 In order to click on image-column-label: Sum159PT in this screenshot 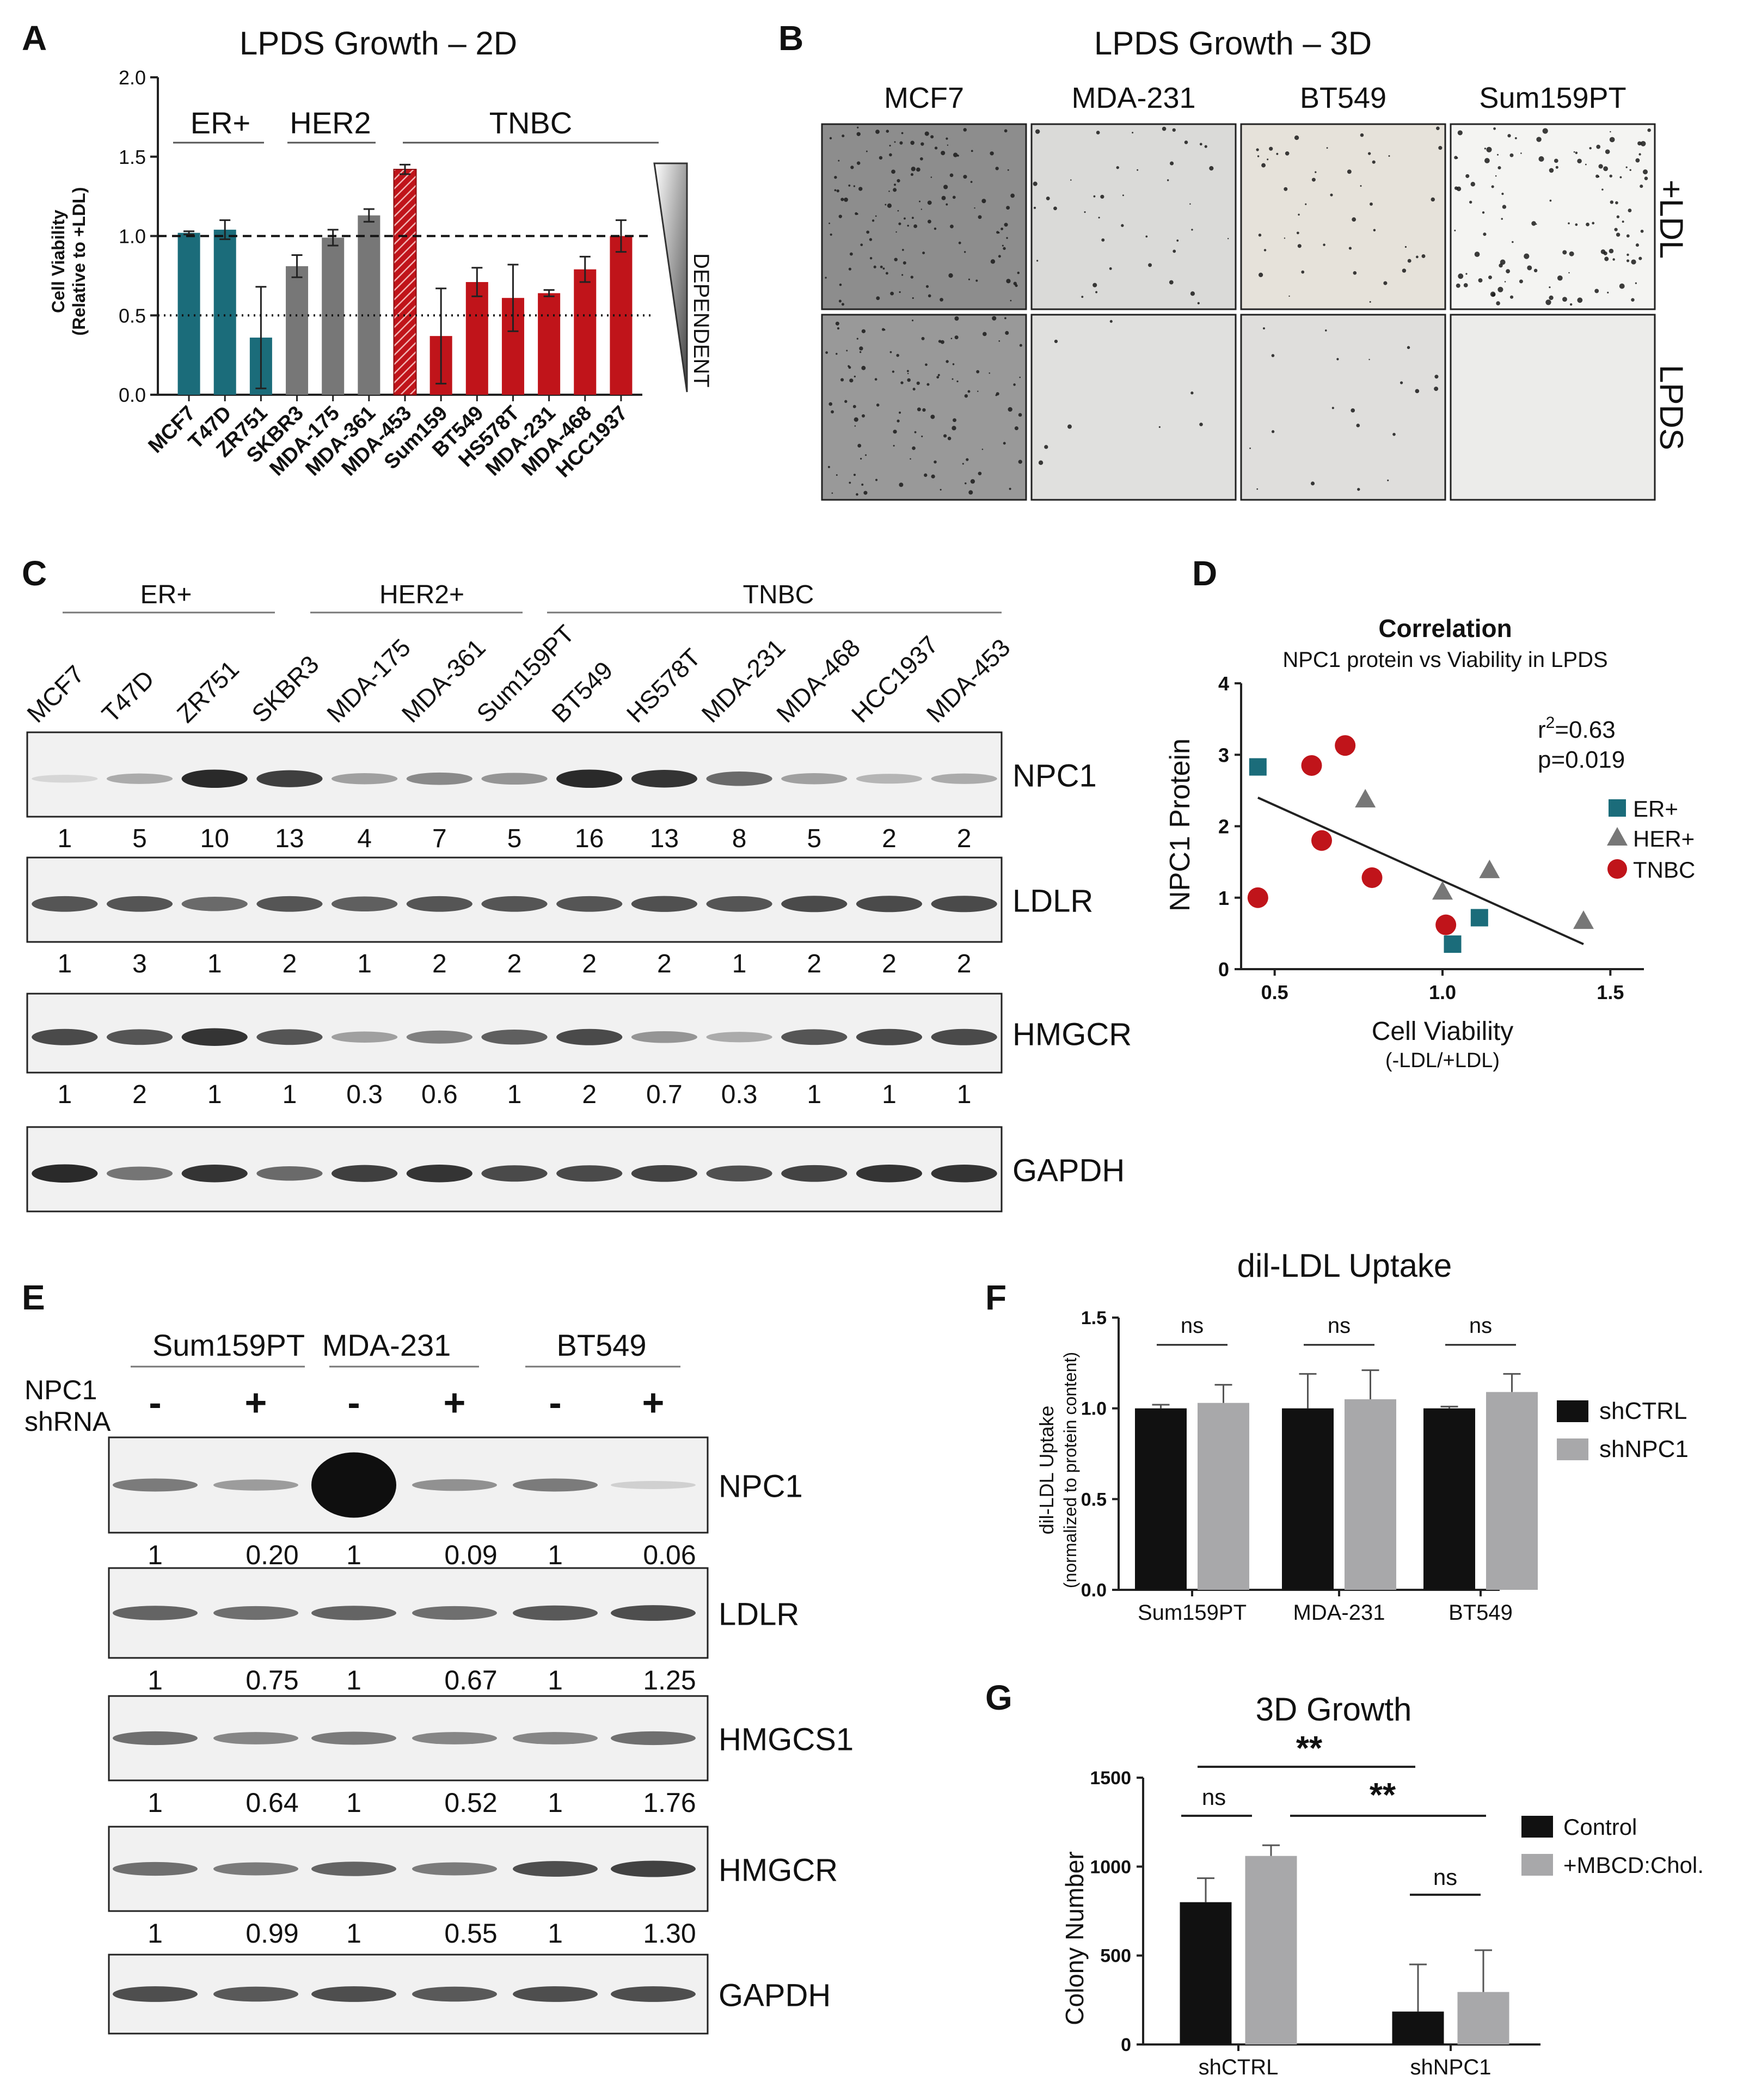, I will do `click(1552, 98)`.